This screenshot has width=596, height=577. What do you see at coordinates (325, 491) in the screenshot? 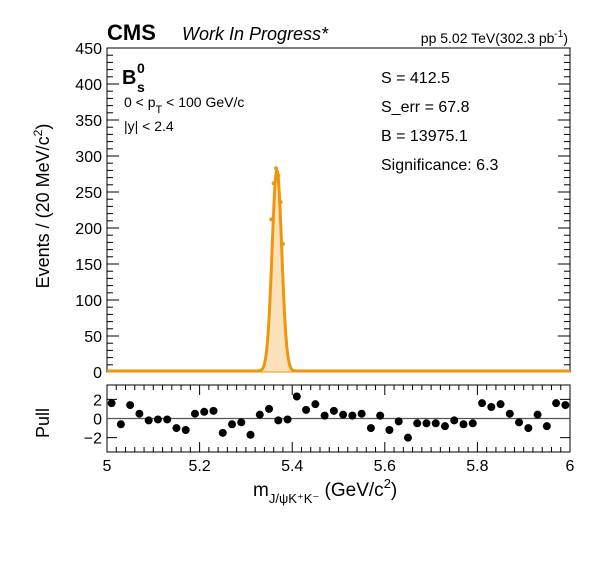
I see `x-axis-title: mJ/ψK⁺K⁻ (GeV/c2)` at bounding box center [325, 491].